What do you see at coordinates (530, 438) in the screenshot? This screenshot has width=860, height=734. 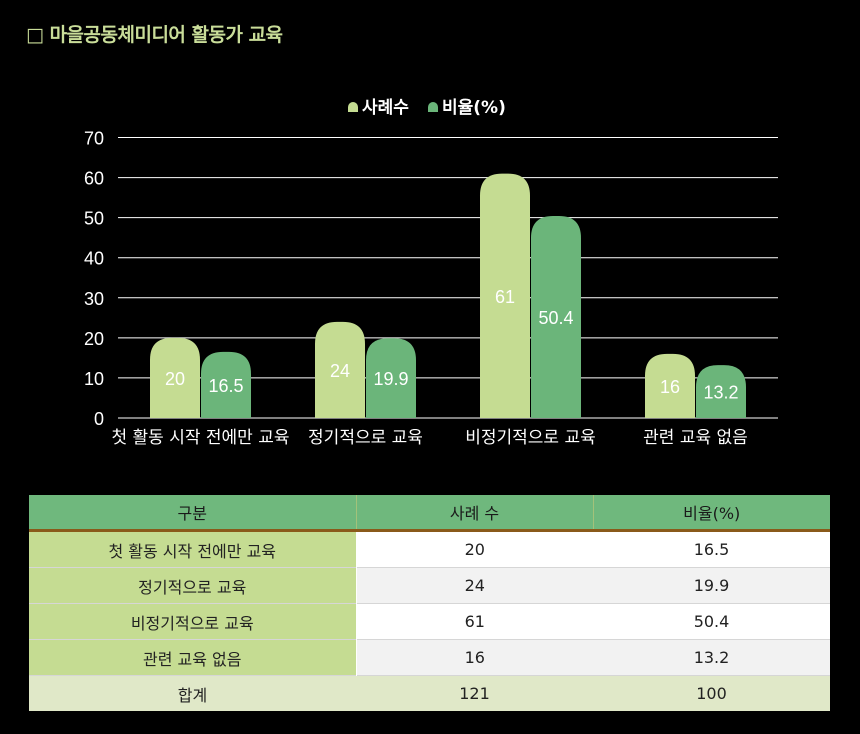 I see `x-tick-label: 비정기적으로 교육` at bounding box center [530, 438].